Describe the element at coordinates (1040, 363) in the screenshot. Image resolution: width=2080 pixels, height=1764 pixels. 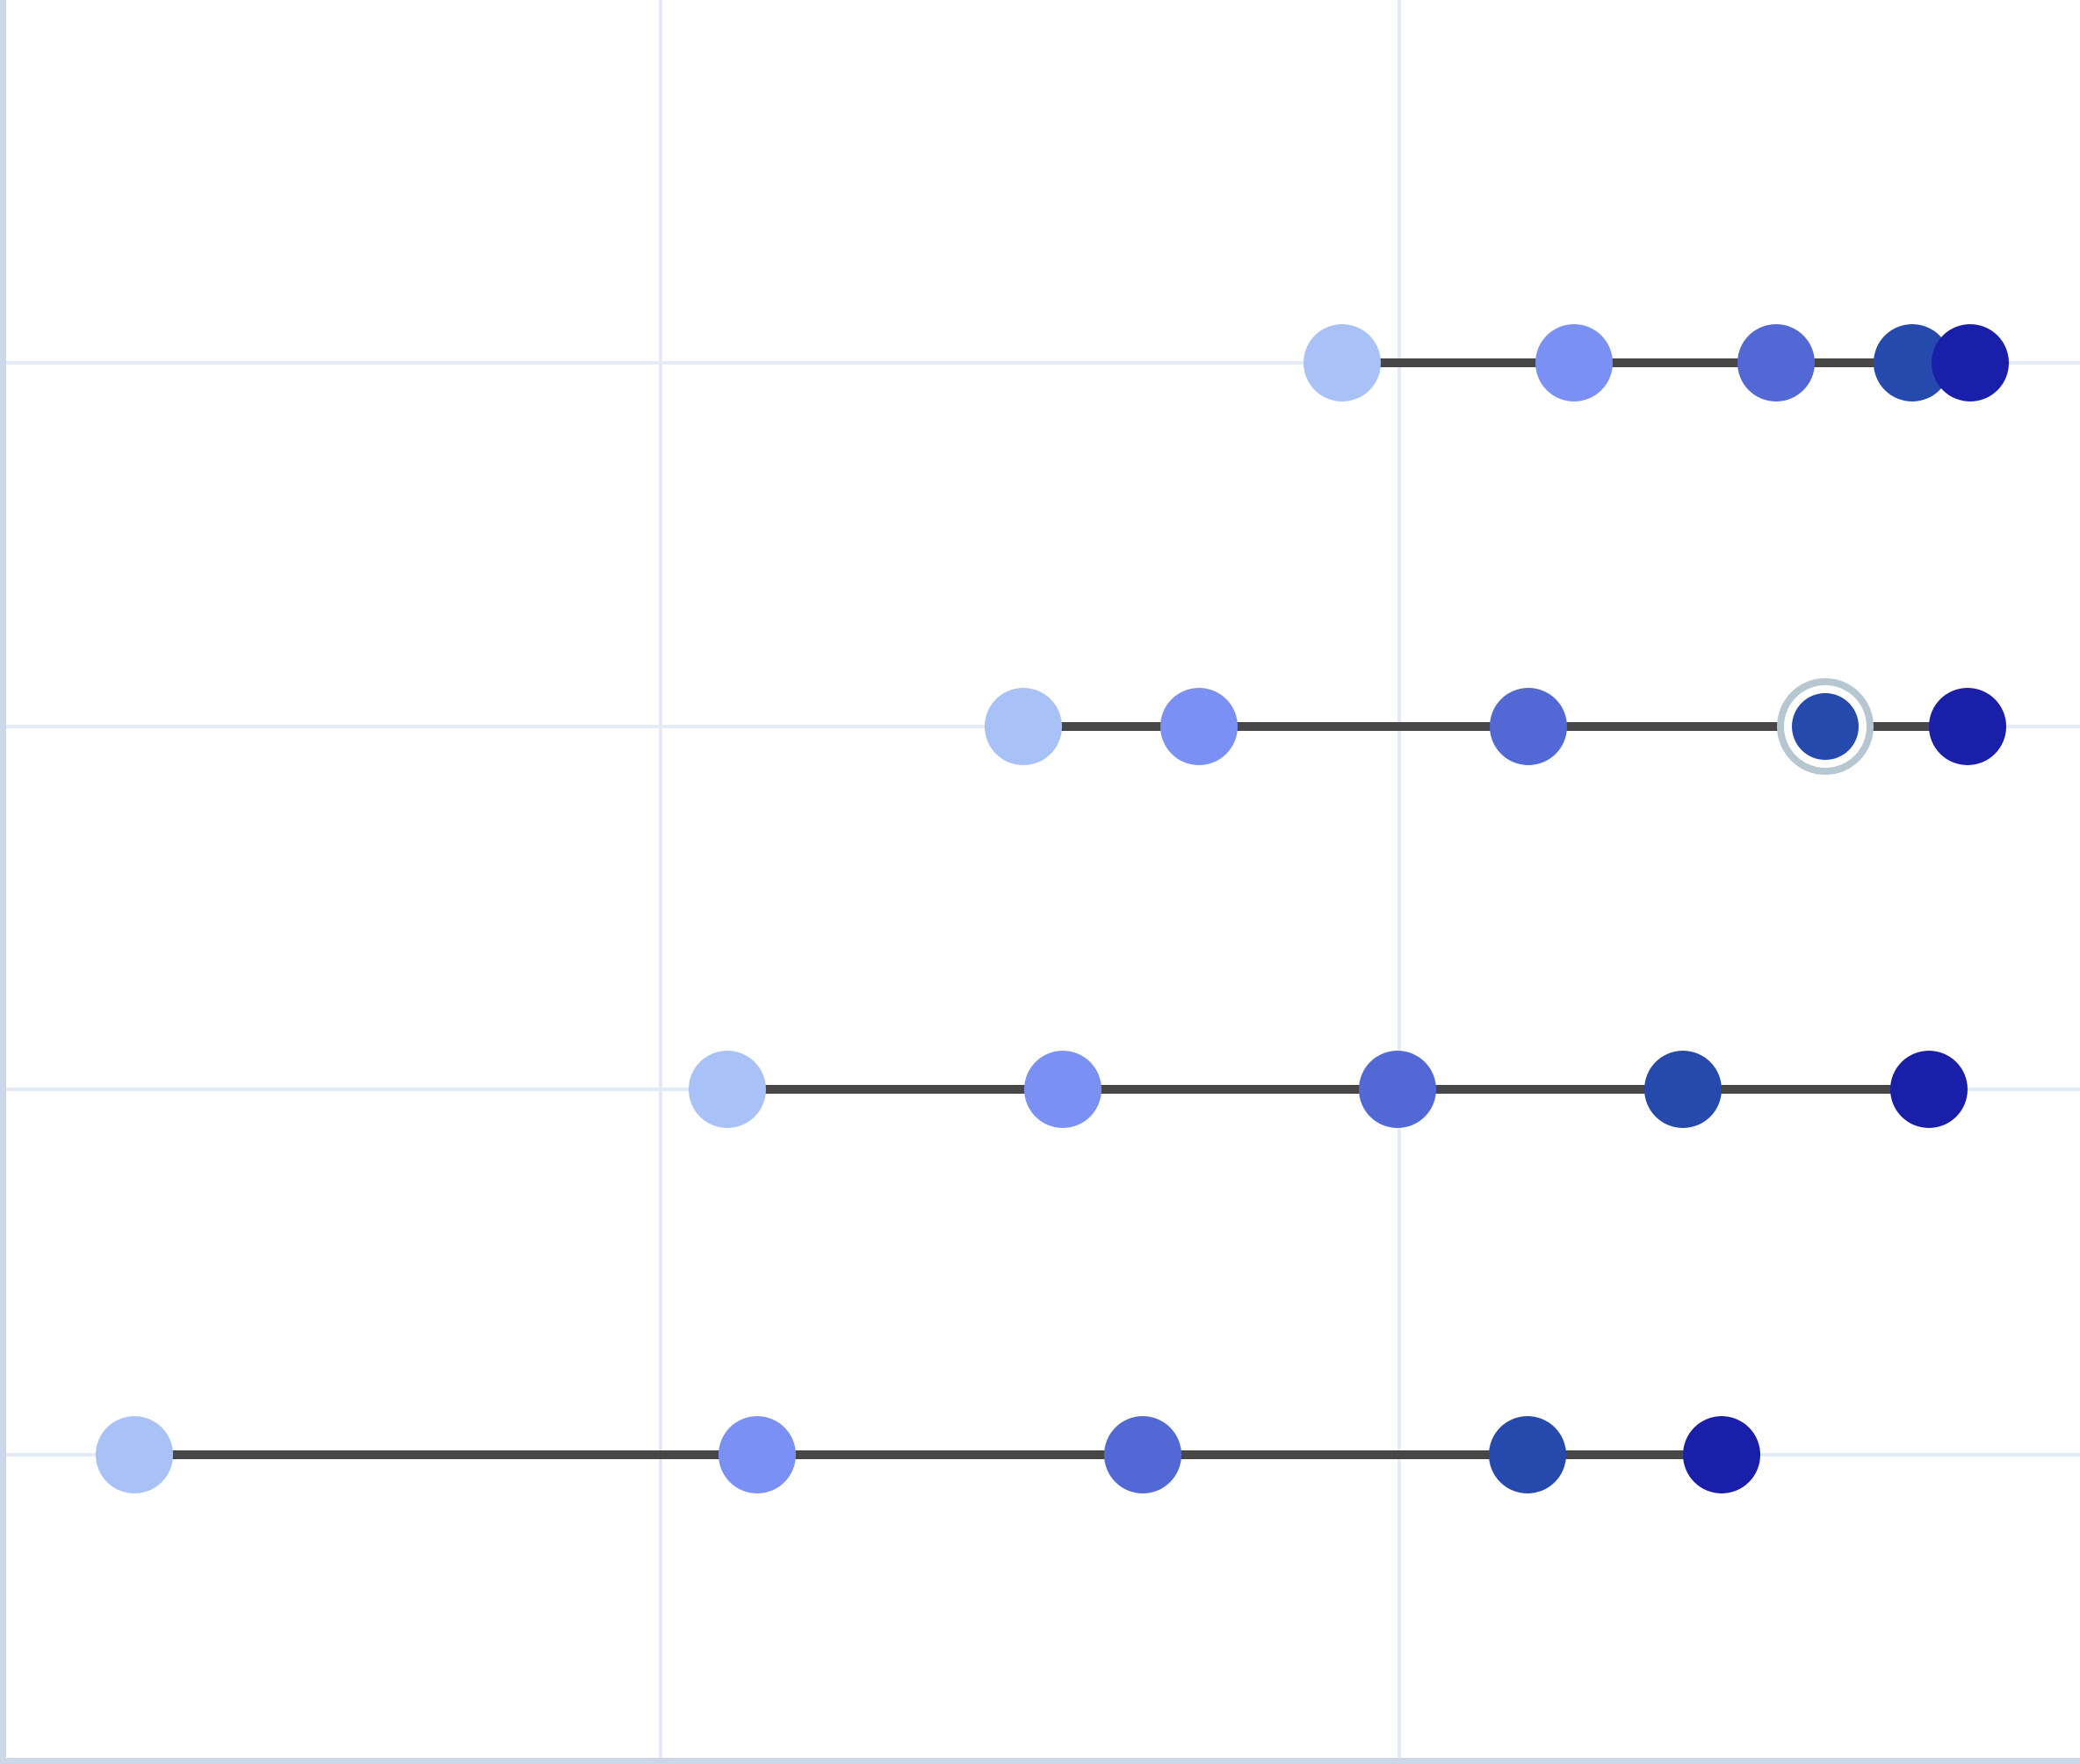
I see `gridline-horizontal` at that location.